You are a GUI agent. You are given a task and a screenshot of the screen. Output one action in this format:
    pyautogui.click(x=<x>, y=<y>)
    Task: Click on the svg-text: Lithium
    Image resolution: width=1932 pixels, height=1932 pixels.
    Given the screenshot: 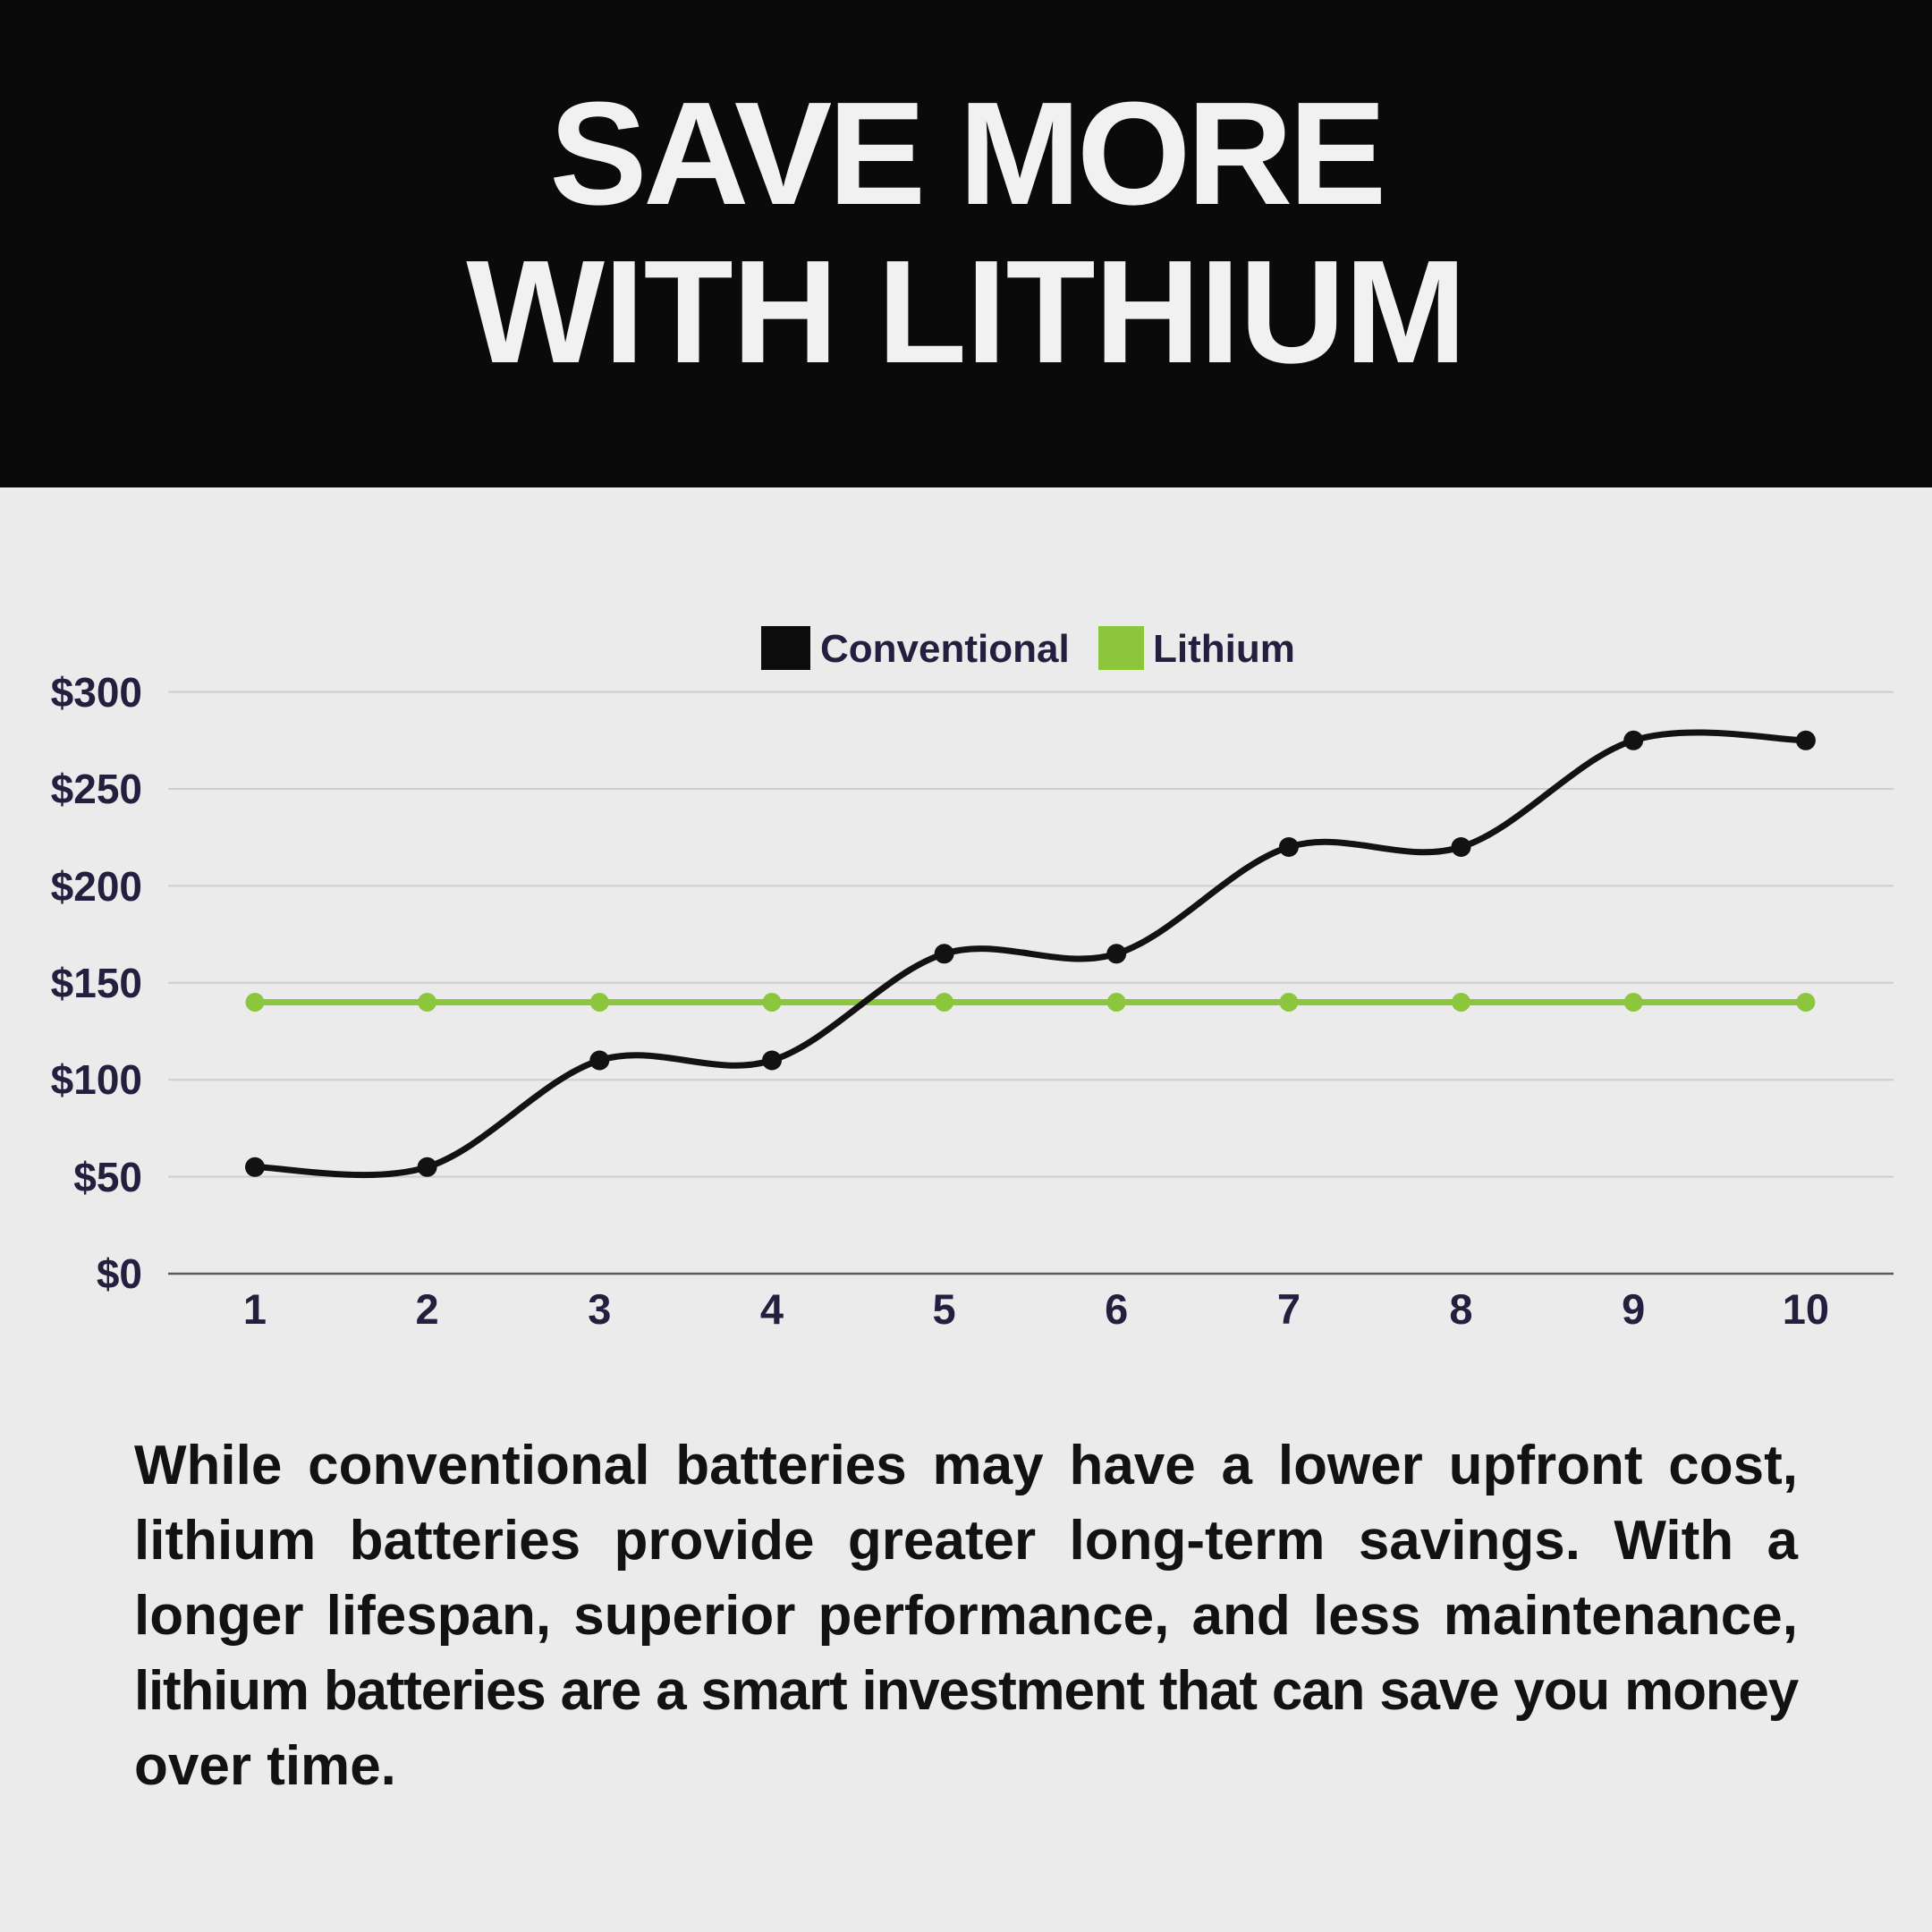 What is the action you would take?
    pyautogui.click(x=1224, y=649)
    